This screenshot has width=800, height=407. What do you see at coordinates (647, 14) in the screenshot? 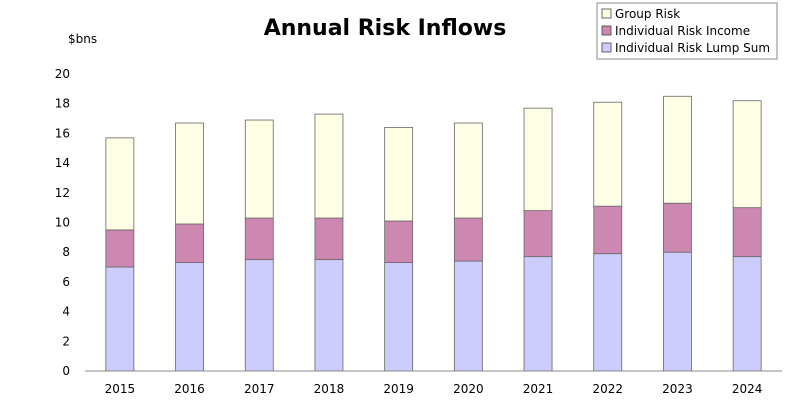
I see `legend-label: Group Risk` at bounding box center [647, 14].